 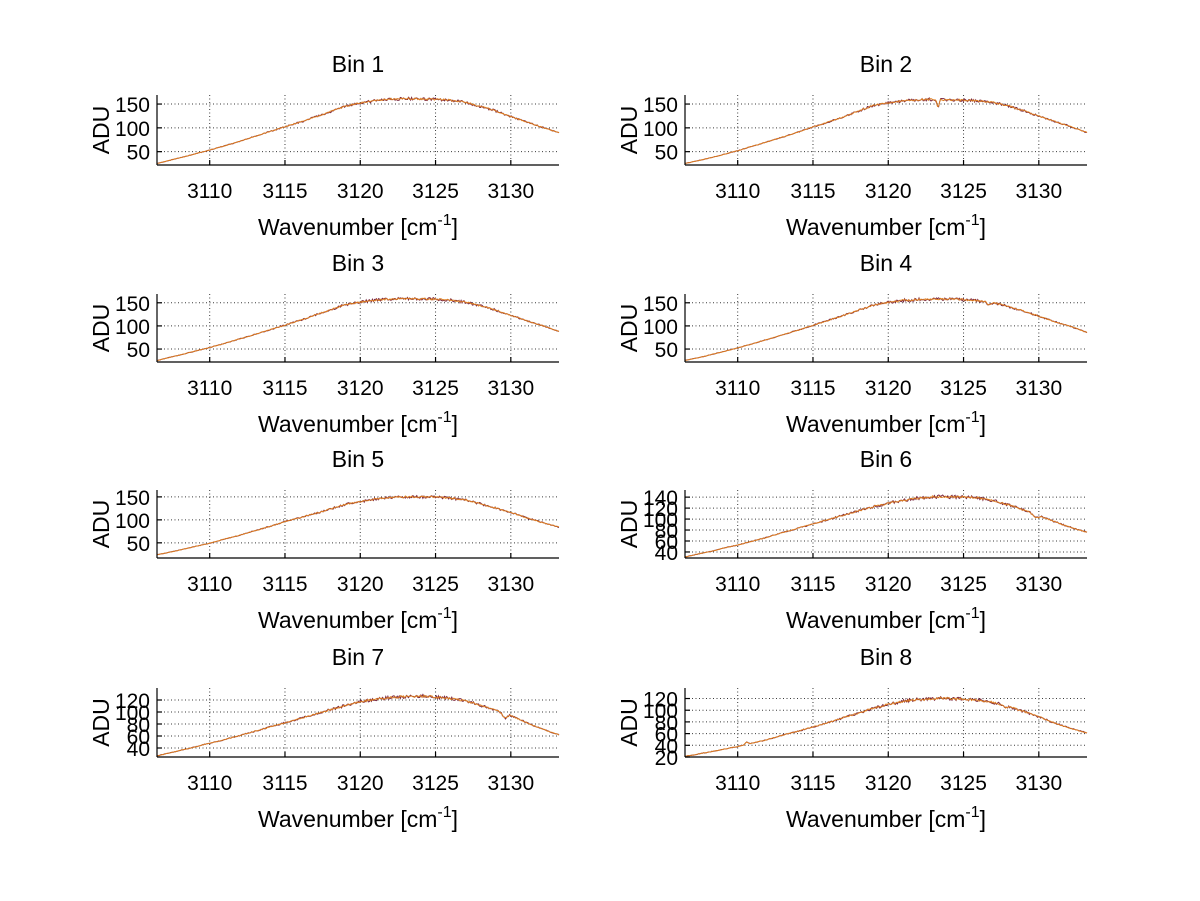 I want to click on subplot-title: Bin 5, so click(x=358, y=459).